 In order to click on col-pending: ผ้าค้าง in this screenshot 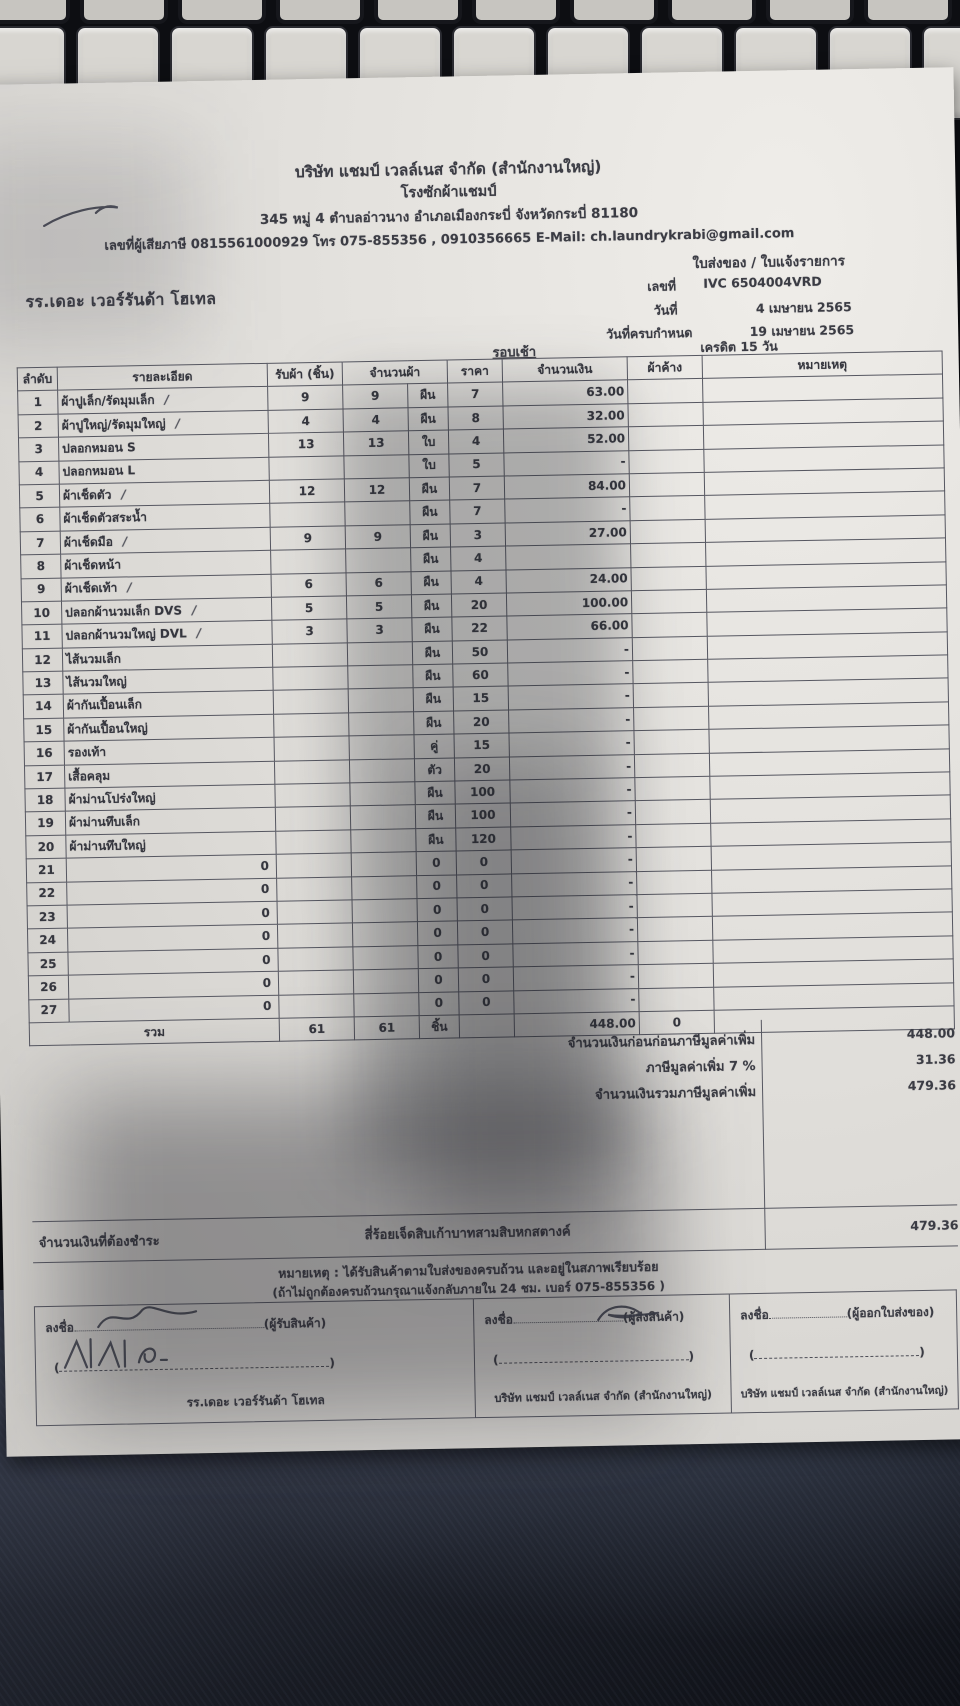, I will do `click(665, 368)`.